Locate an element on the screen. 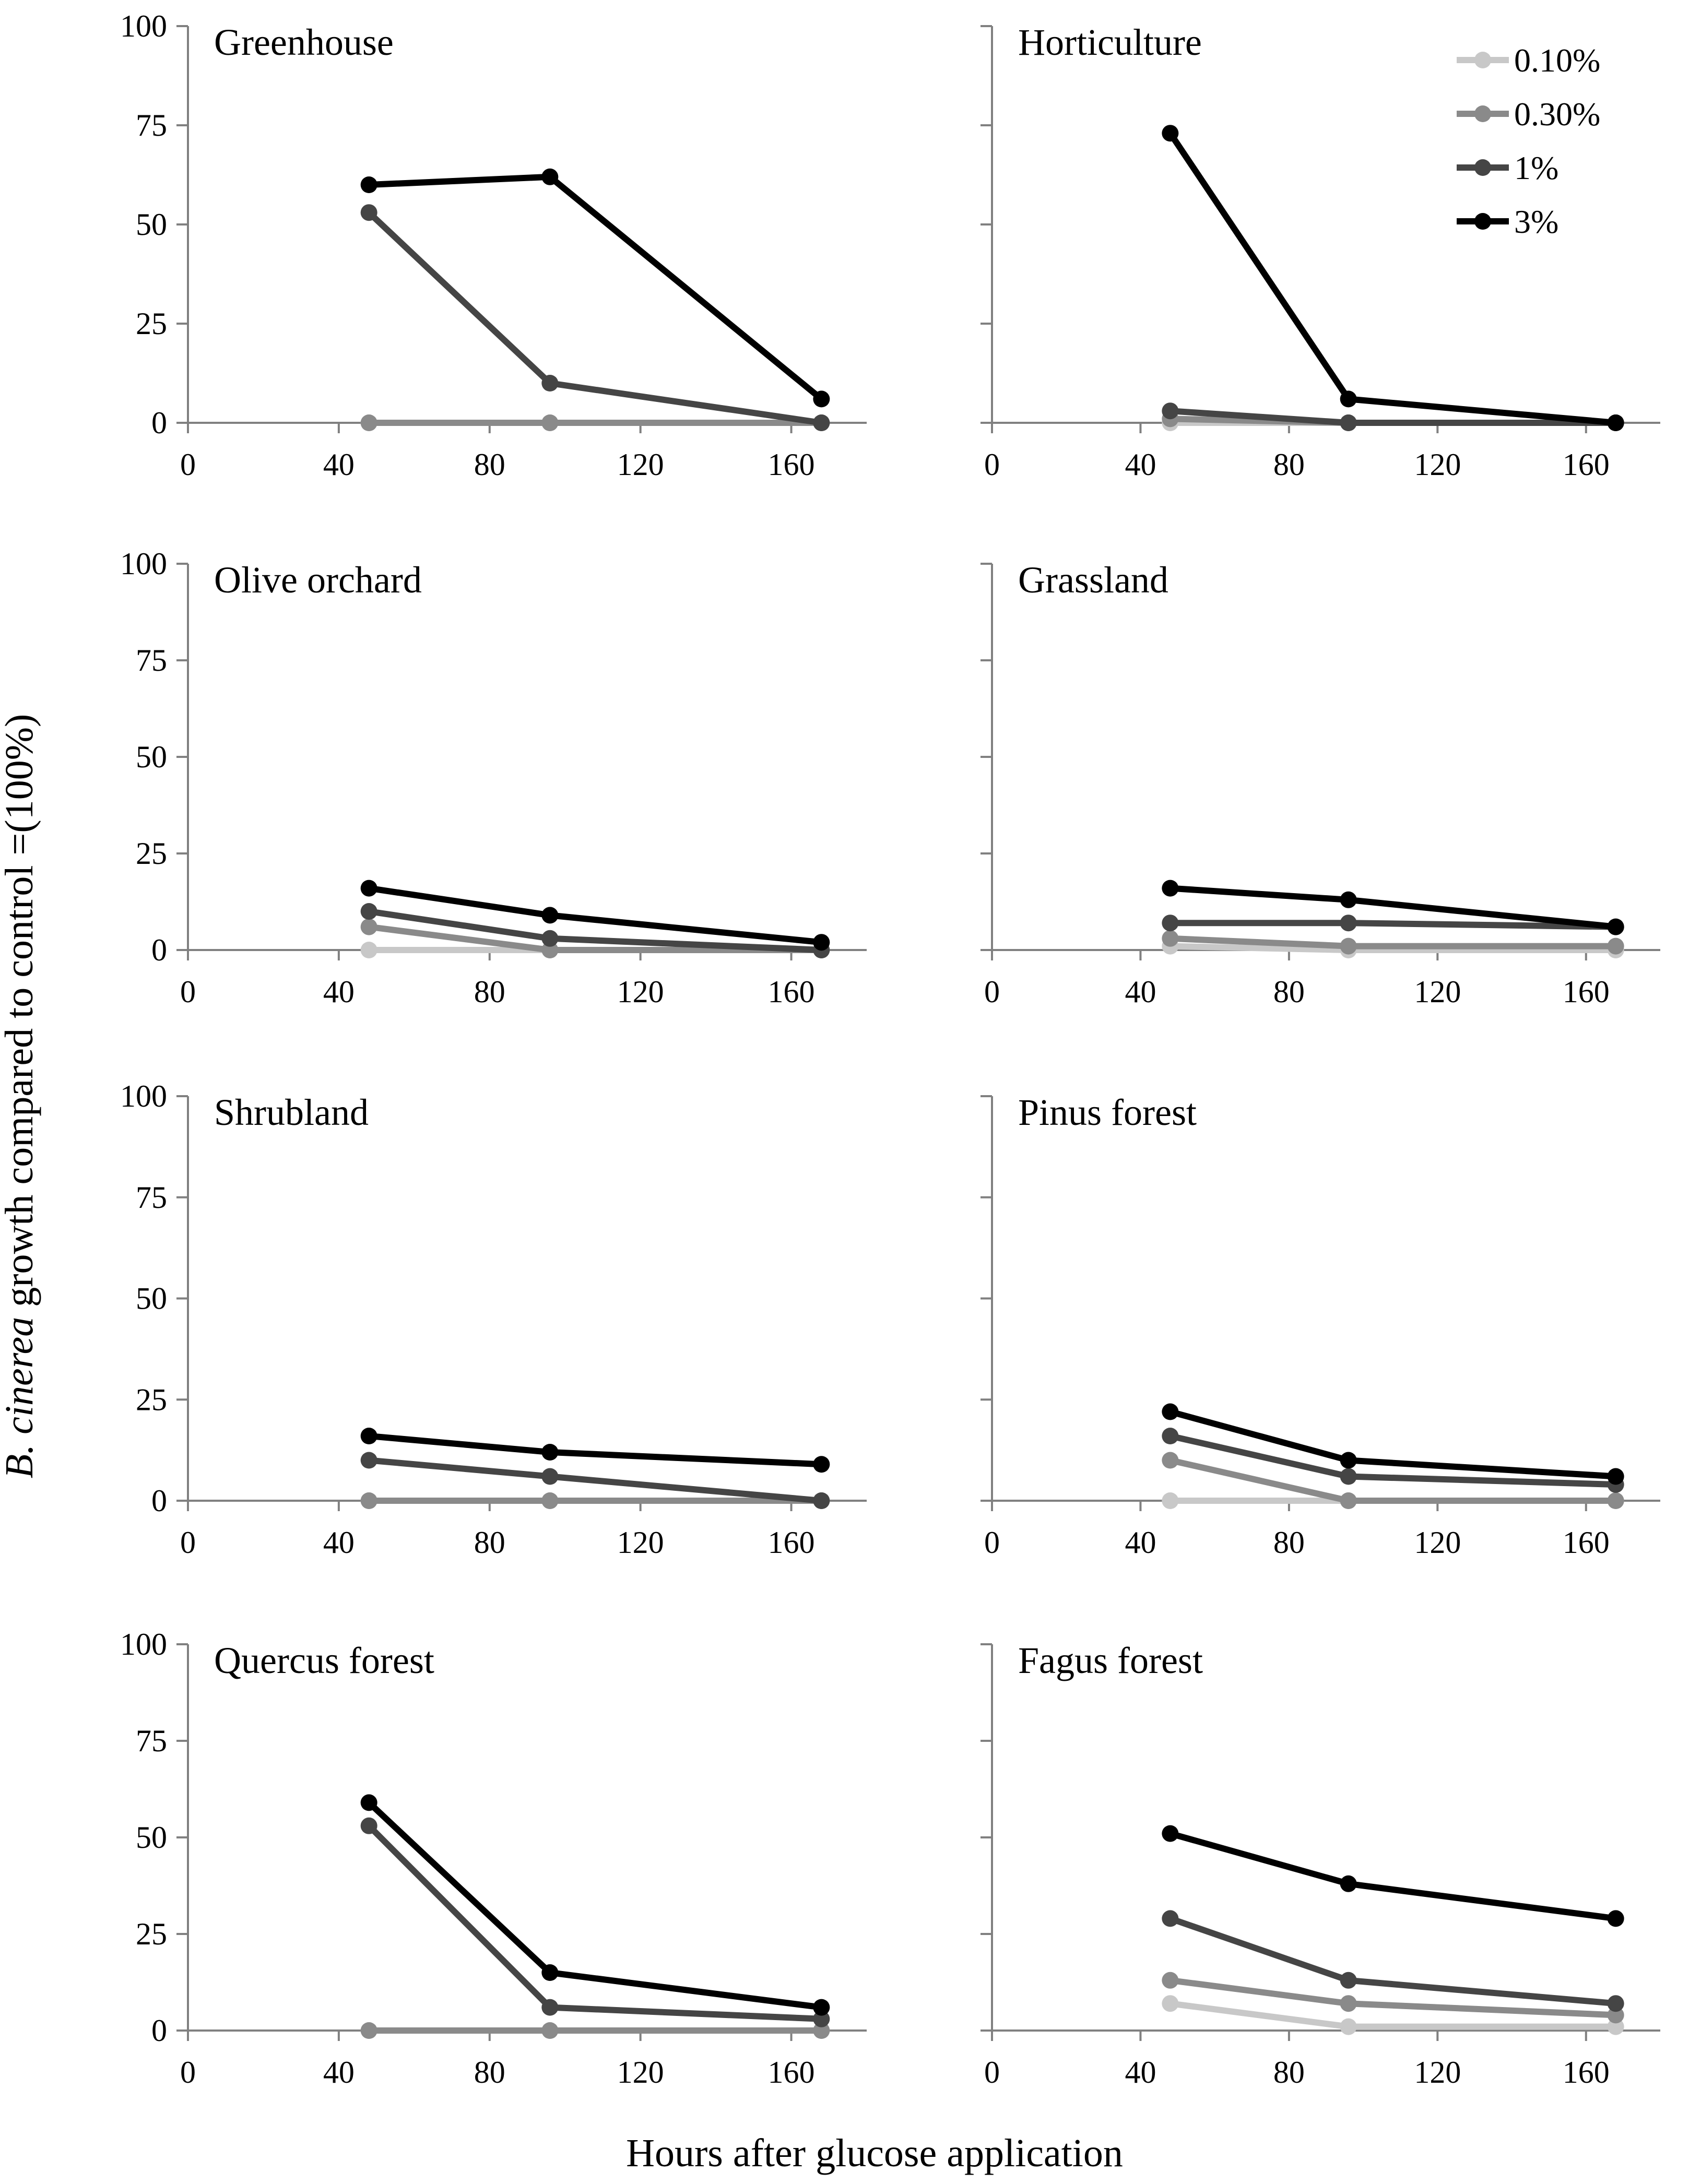 The image size is (1689, 2184). legend: 0.10% 0.30% 1% 3% is located at coordinates (1528, 141).